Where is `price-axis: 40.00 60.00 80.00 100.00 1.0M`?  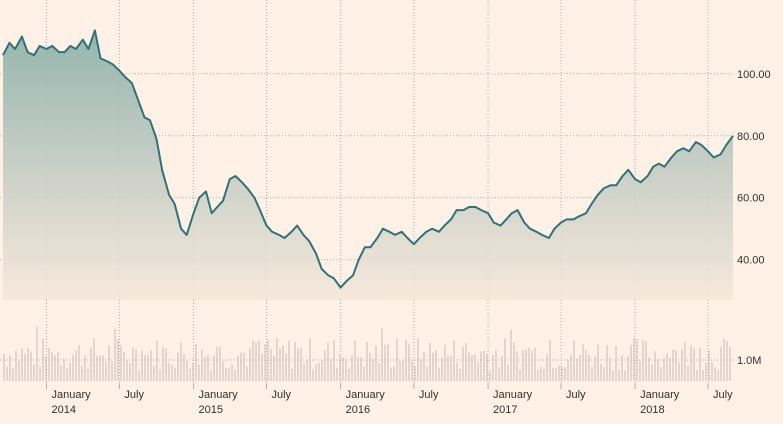
price-axis: 40.00 60.00 80.00 100.00 1.0M is located at coordinates (754, 218).